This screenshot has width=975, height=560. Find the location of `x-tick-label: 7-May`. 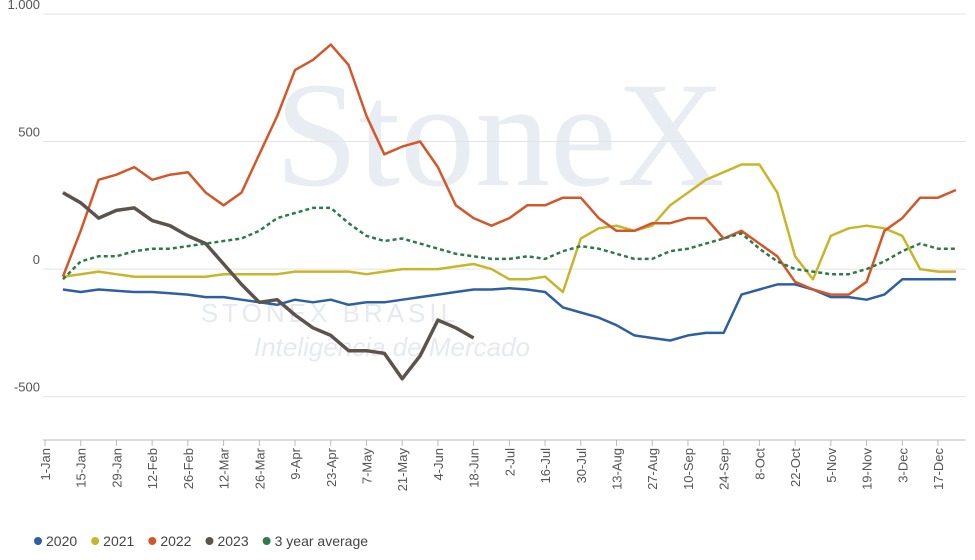

x-tick-label: 7-May is located at coordinates (366, 466).